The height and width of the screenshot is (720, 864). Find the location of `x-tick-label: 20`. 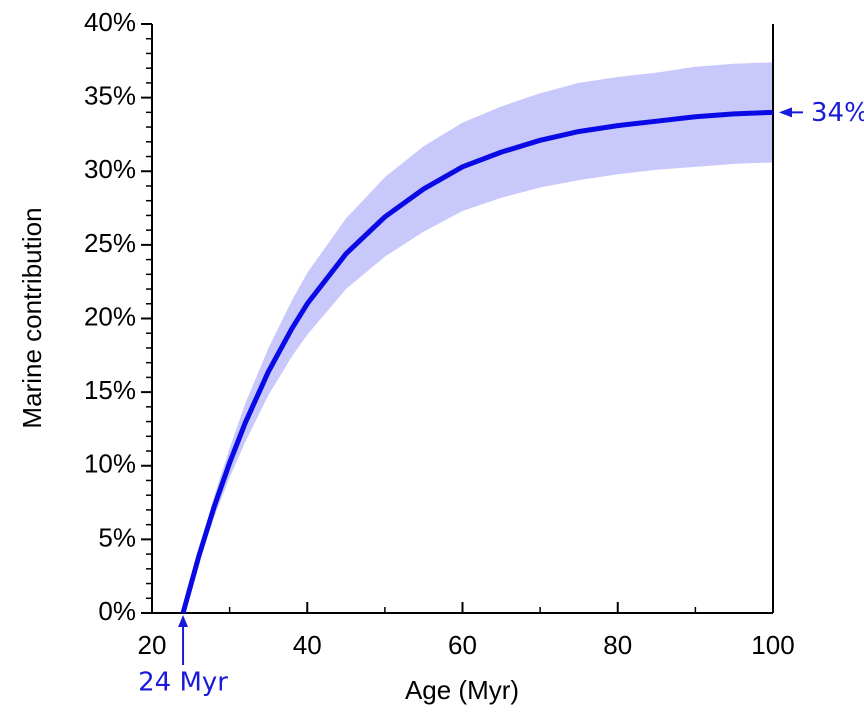

x-tick-label: 20 is located at coordinates (152, 645).